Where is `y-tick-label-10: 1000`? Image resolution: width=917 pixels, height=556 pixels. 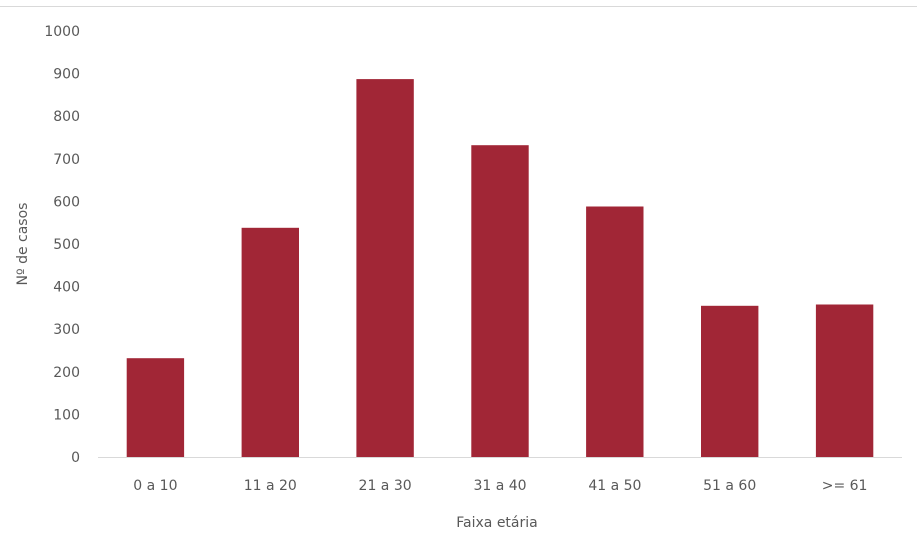
y-tick-label-10: 1000 is located at coordinates (62, 32).